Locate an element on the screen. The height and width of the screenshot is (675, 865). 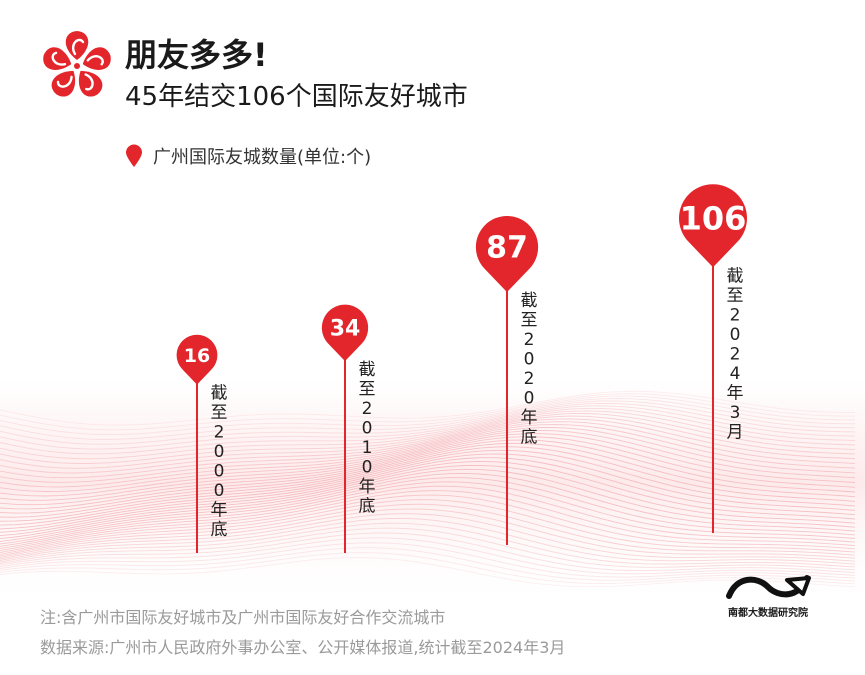
data-source: 数据来源:广州市人民政府外事办公室、公开媒体报道,统计截至2024年3月 is located at coordinates (303, 647).